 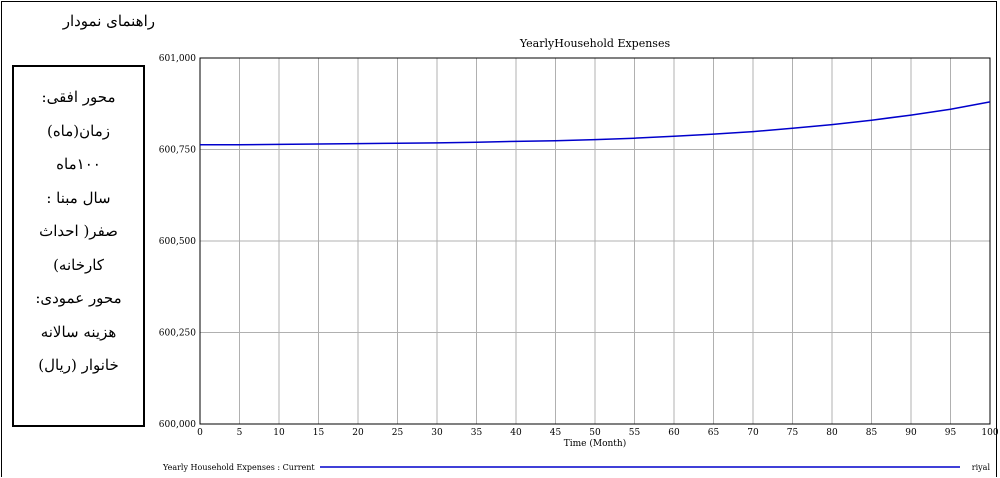 I want to click on x-tick-label: 60, so click(x=674, y=433).